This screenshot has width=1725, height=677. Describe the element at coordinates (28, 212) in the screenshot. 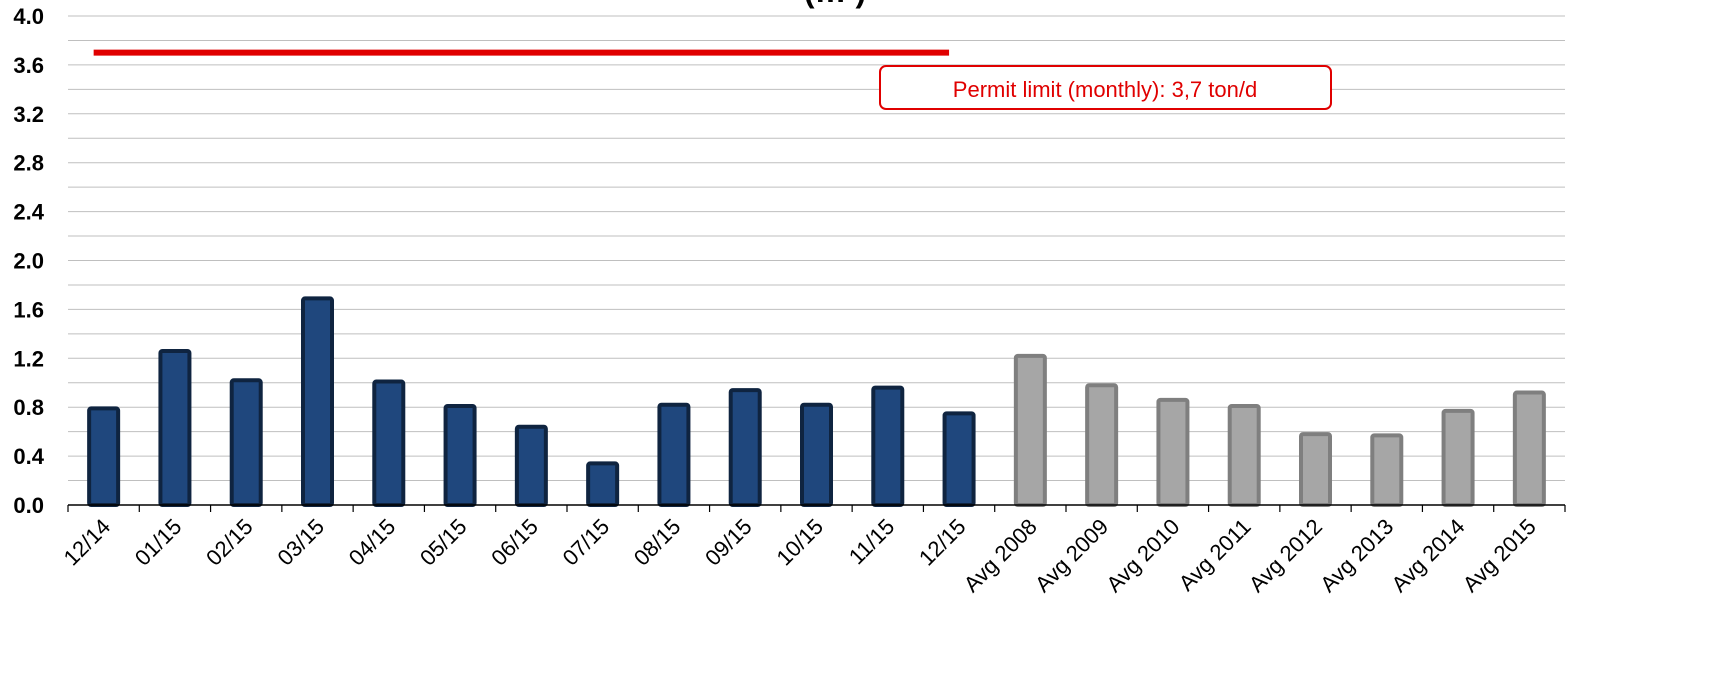

I see `y-tick-label: 2.4` at that location.